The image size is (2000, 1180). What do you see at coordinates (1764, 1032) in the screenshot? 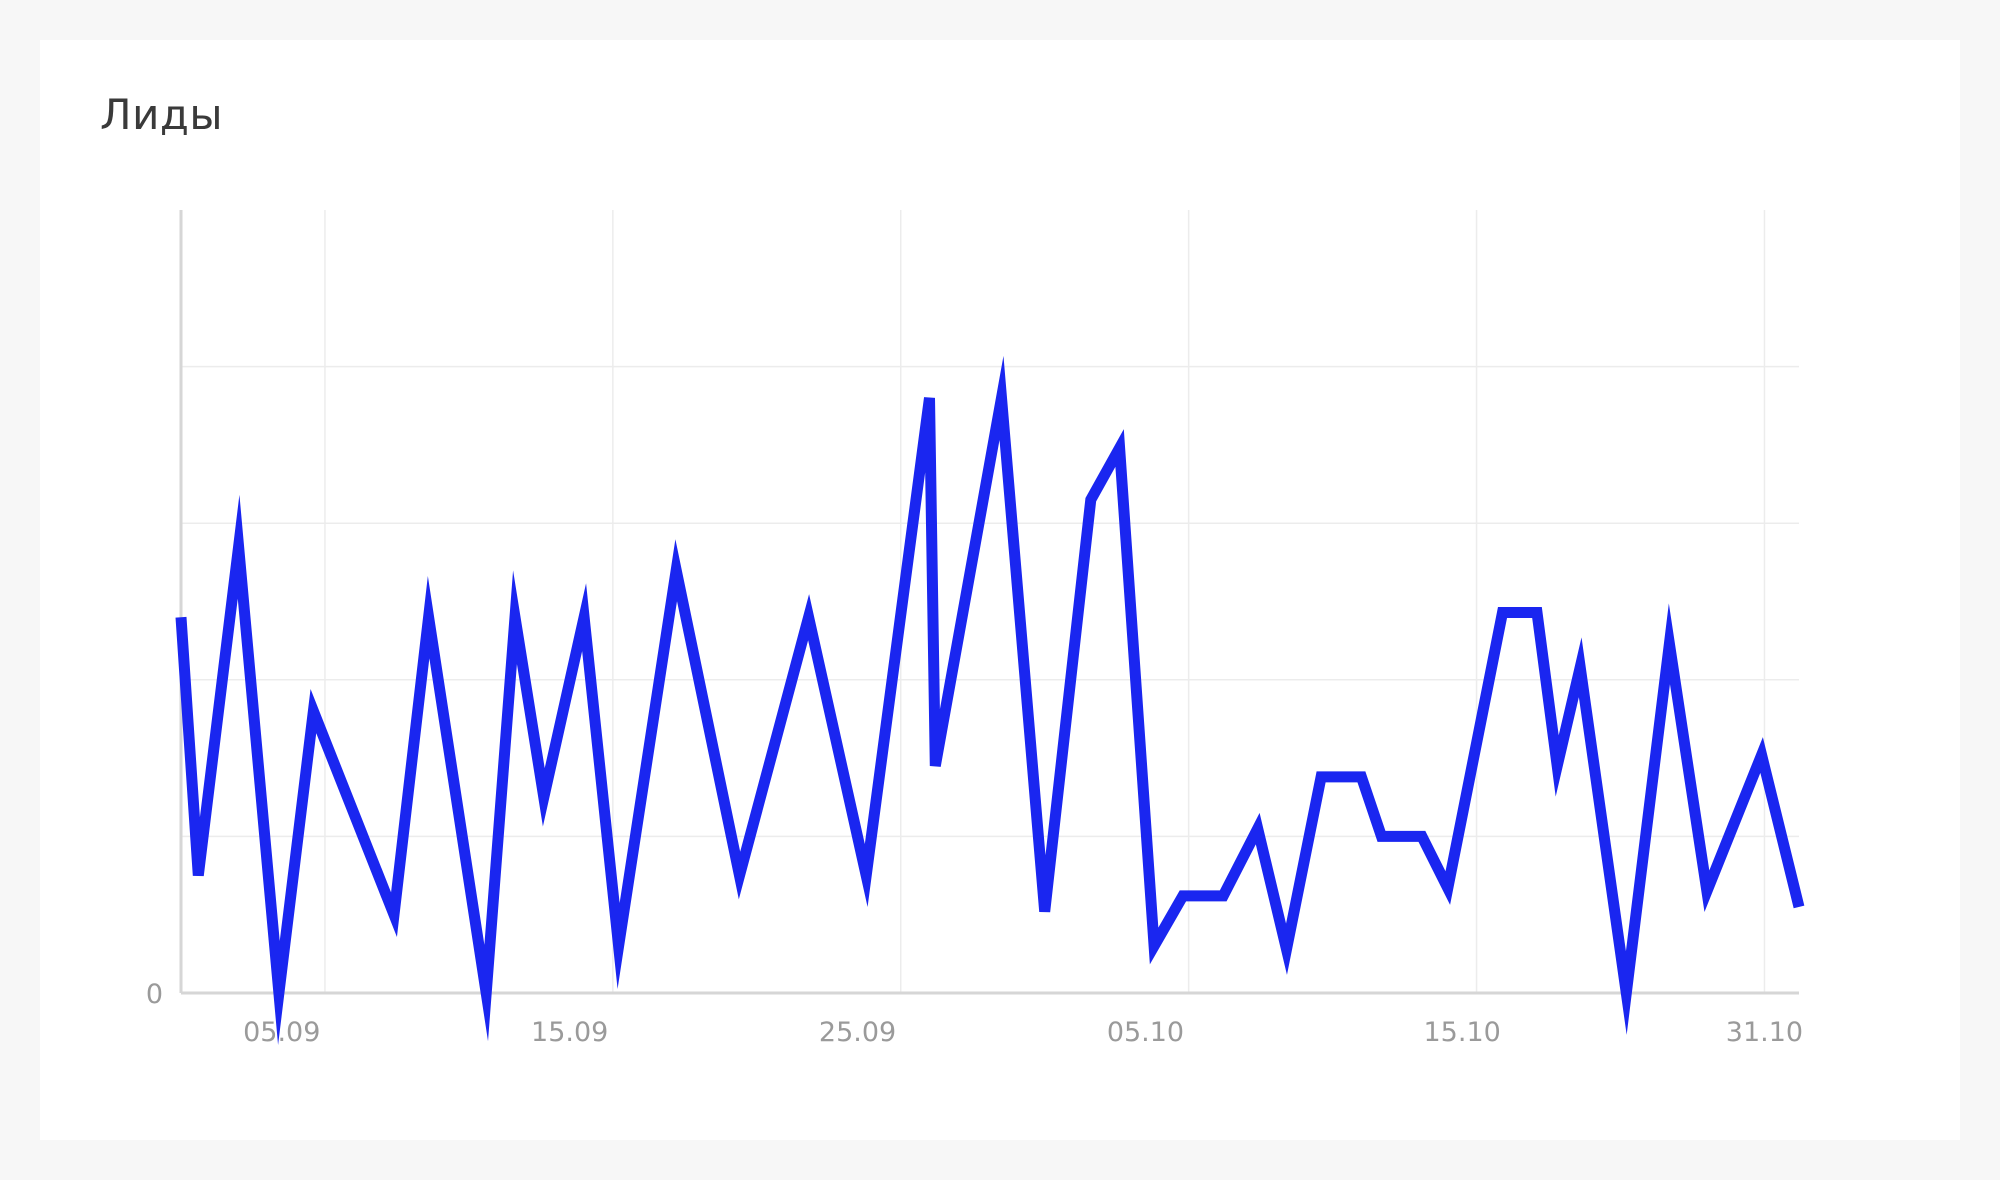
I see `x-tick-label: 31.10` at bounding box center [1764, 1032].